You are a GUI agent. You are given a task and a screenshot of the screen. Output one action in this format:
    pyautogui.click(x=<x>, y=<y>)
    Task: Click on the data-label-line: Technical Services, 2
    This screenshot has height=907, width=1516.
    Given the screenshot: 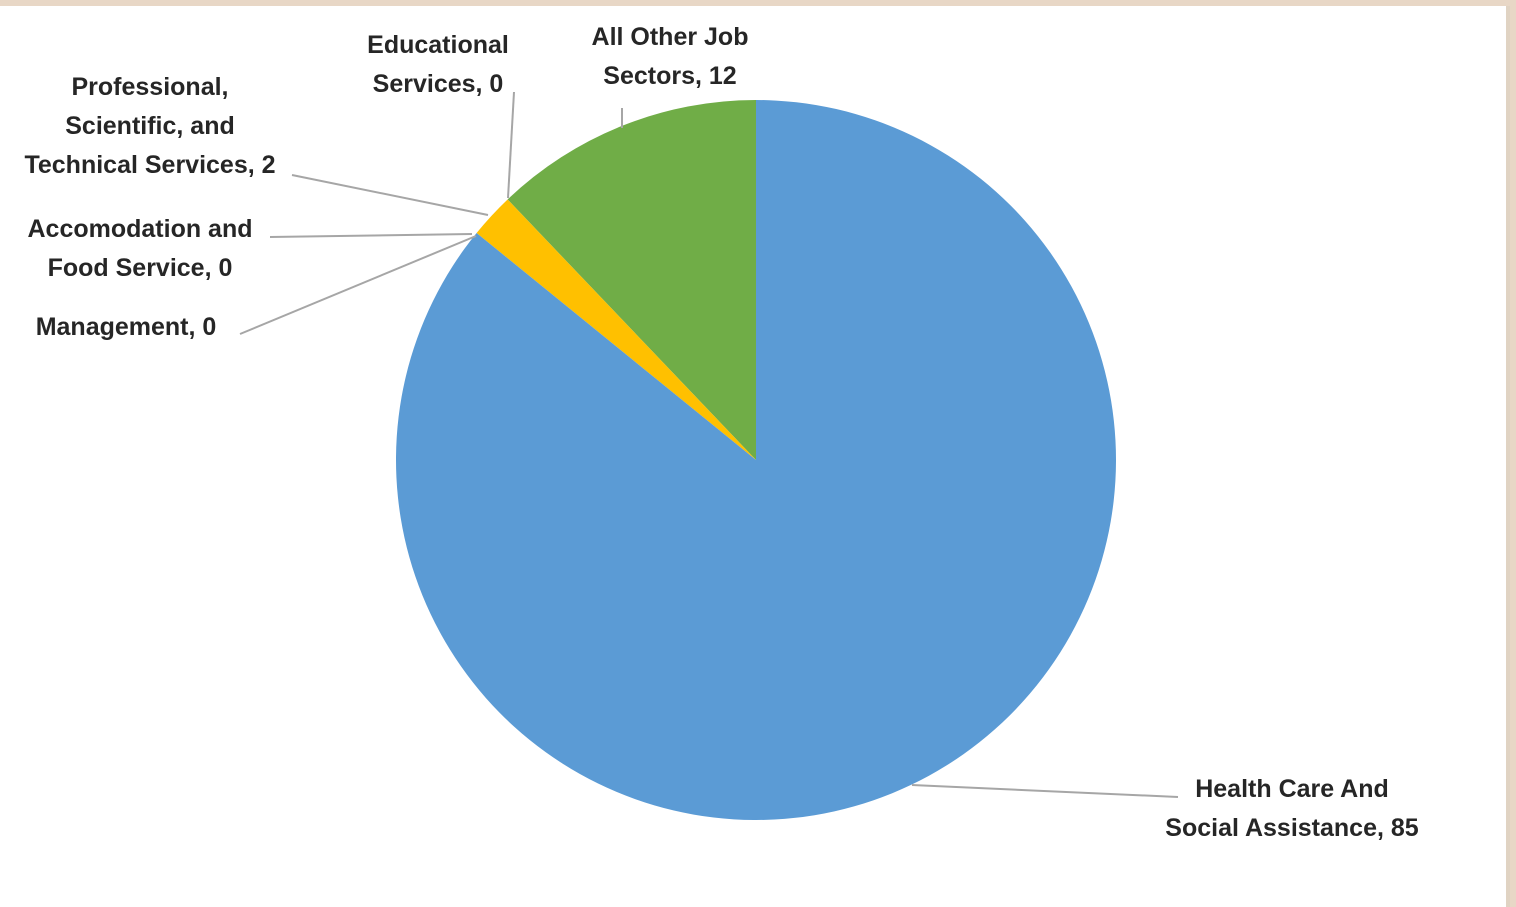 What is the action you would take?
    pyautogui.click(x=149, y=165)
    